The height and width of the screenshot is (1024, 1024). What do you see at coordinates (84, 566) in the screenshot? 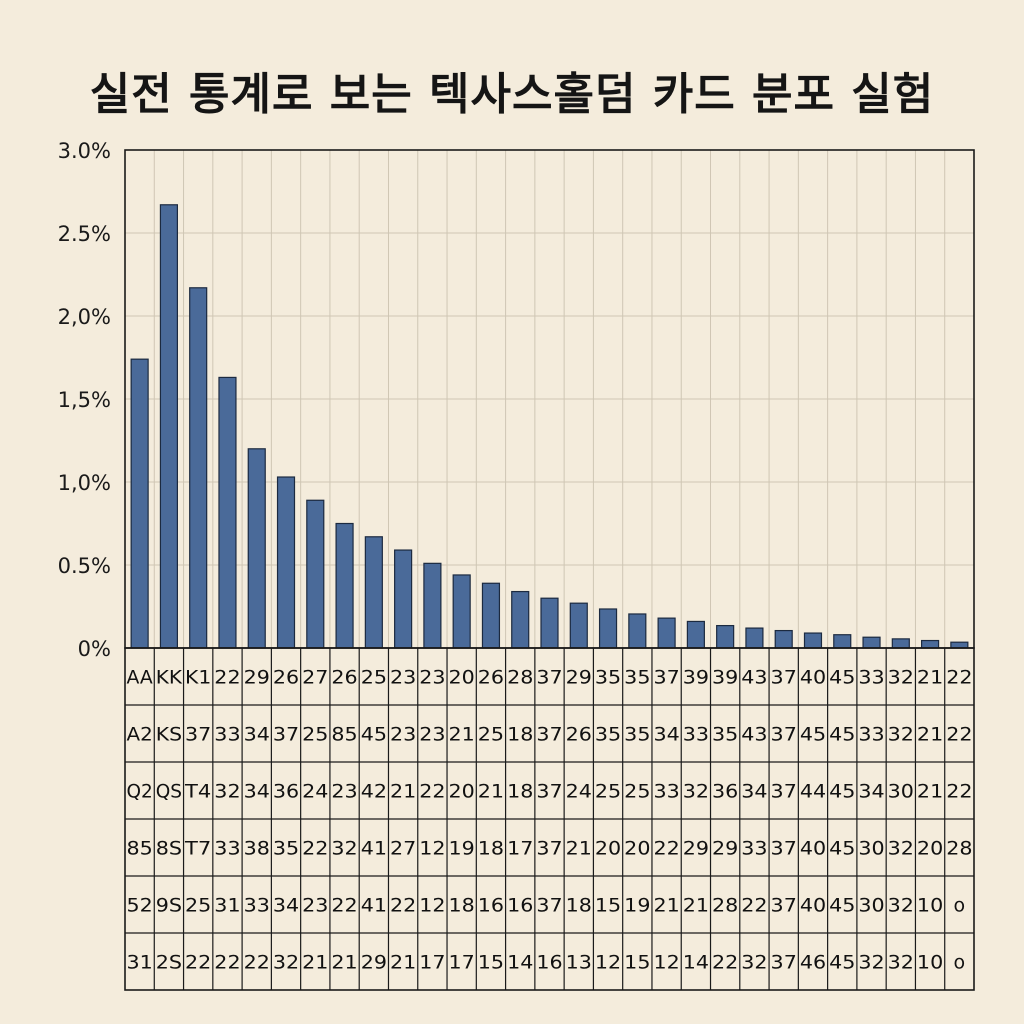
I see `y-tick-label: 0.5%` at bounding box center [84, 566].